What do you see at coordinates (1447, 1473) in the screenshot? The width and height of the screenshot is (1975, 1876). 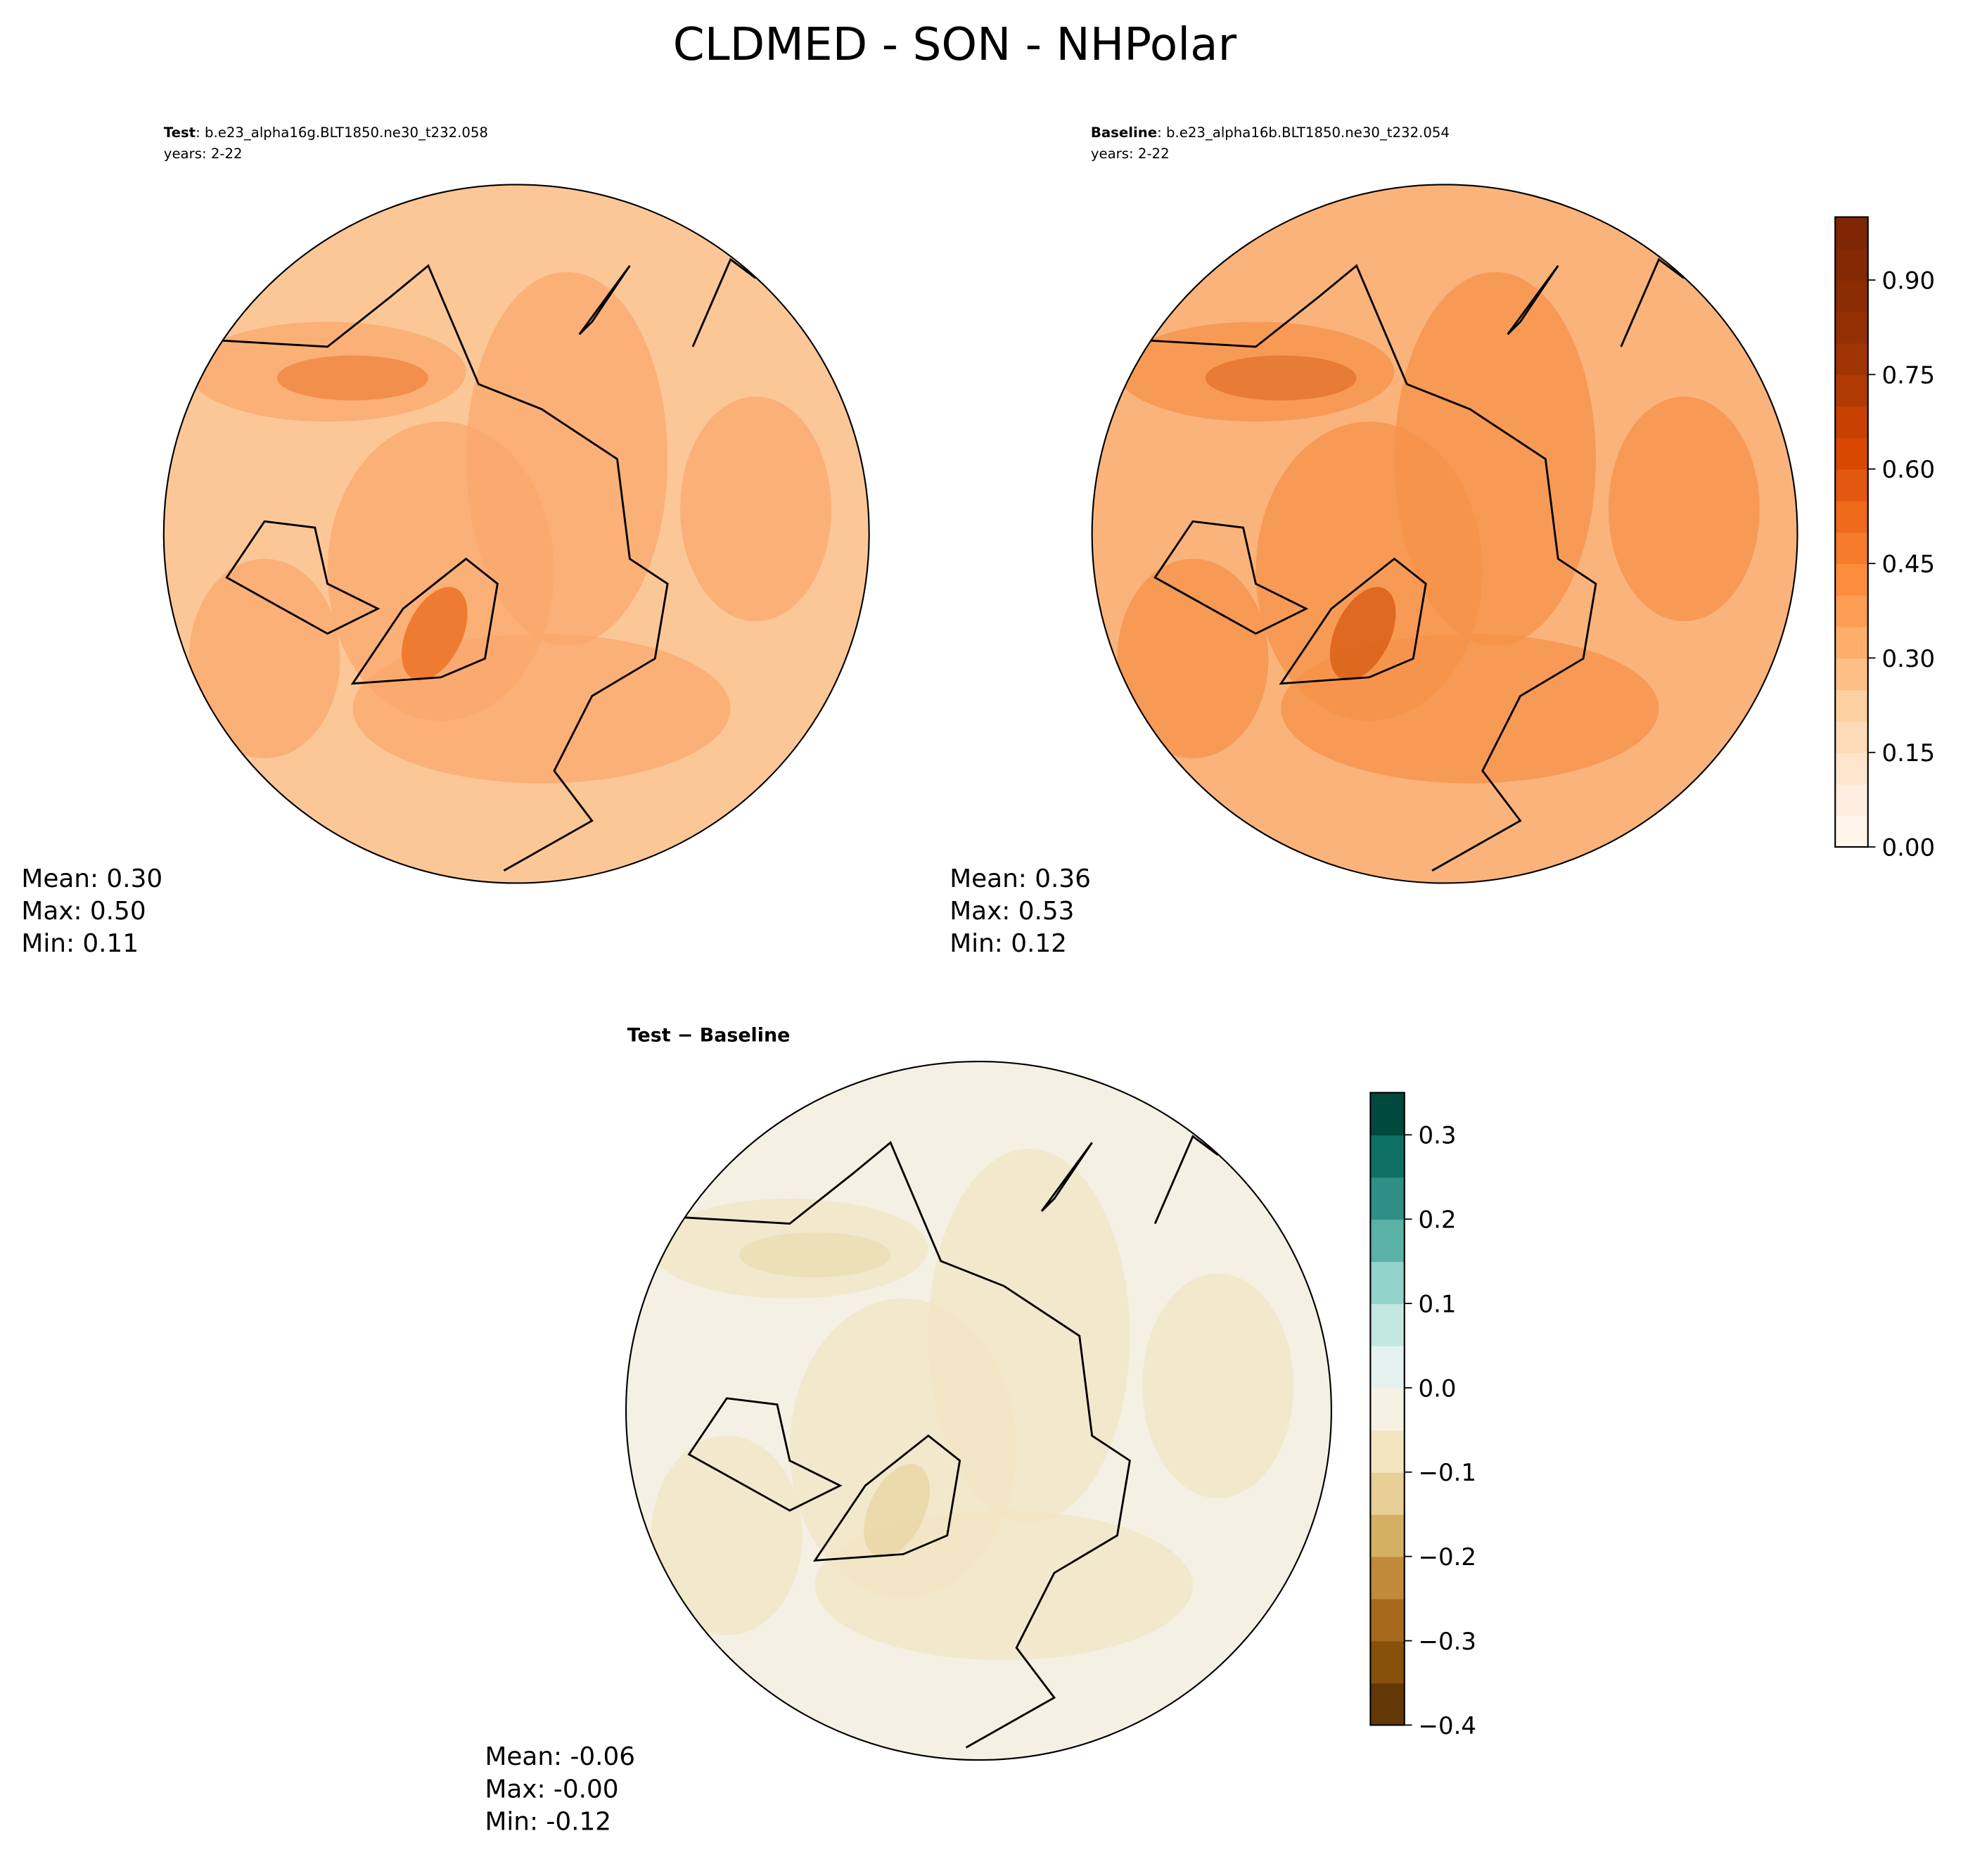 I see `colorbar-tick-label: −0.1` at bounding box center [1447, 1473].